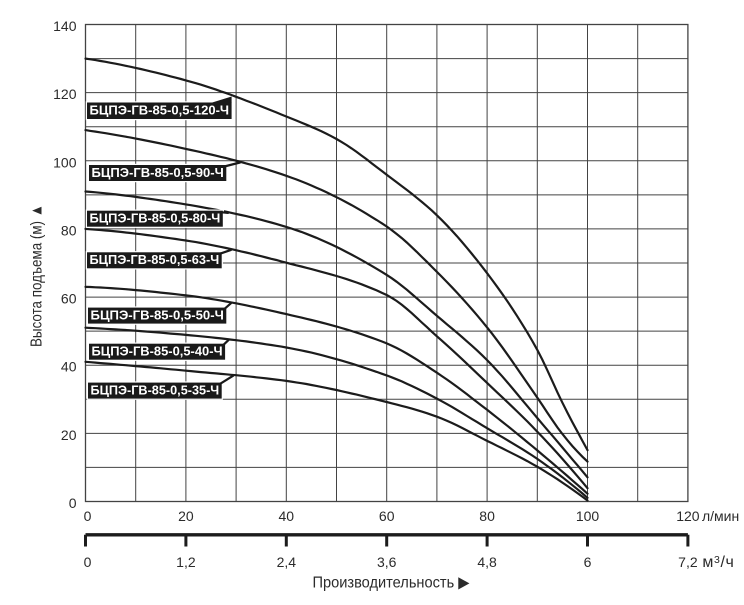  I want to click on svg-text: БЦПЭ-ГВ-85-0,5-50-Ч, so click(157, 315).